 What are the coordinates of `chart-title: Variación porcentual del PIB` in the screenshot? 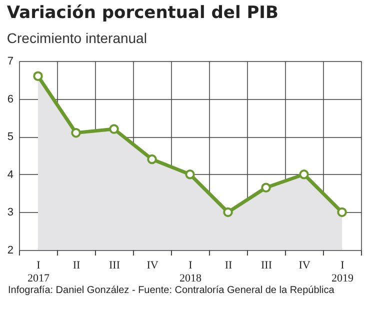 It's located at (142, 13).